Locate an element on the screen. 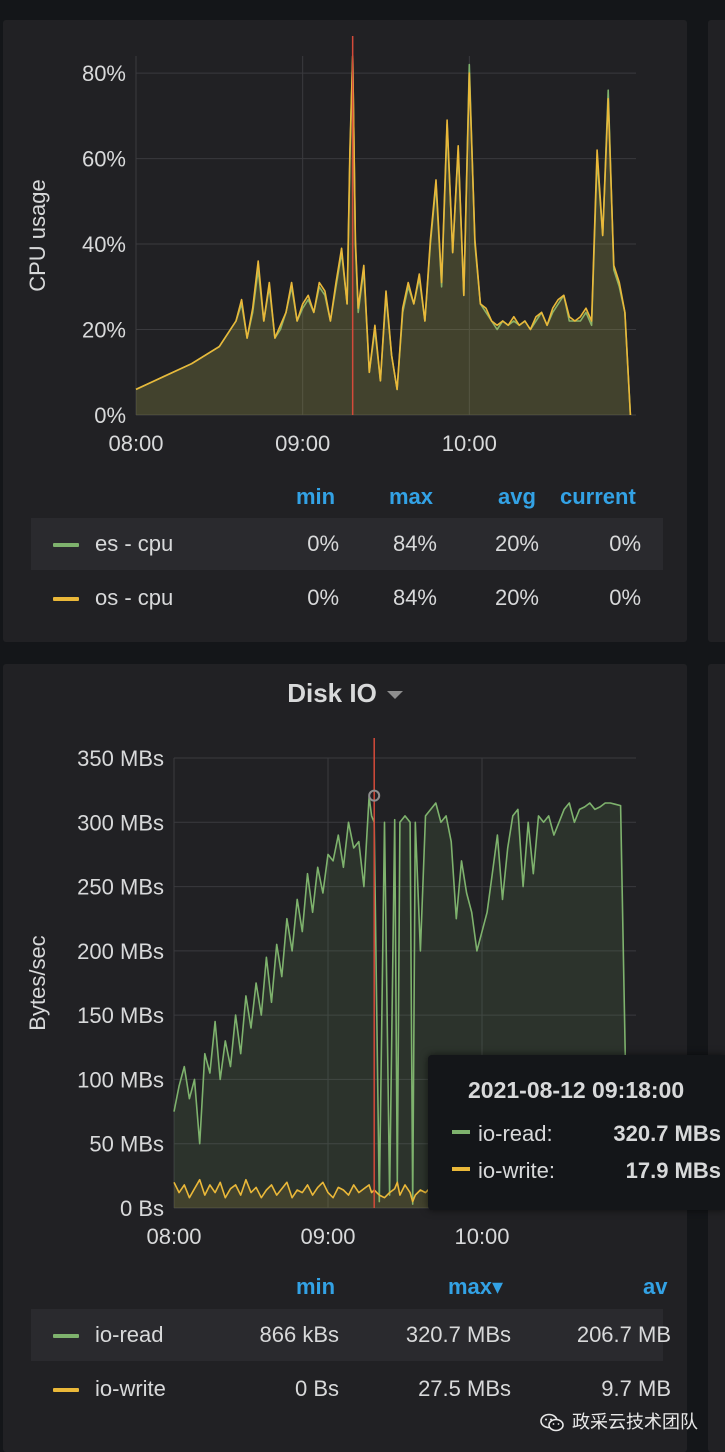 The image size is (725, 1452). legend-avg-value: 206.7 MB is located at coordinates (623, 1334).